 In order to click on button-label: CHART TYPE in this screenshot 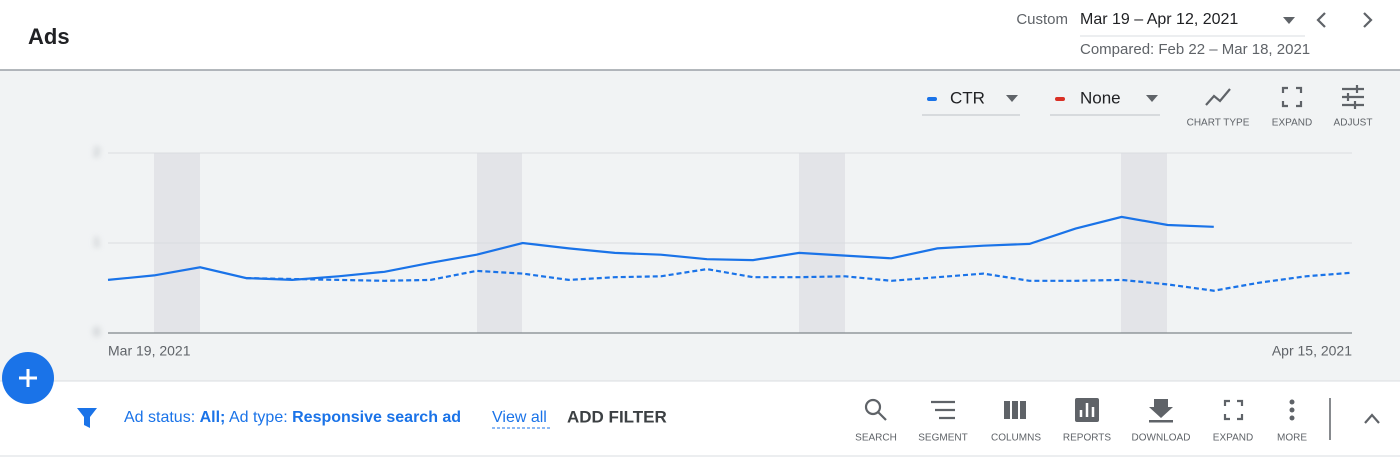, I will do `click(1218, 123)`.